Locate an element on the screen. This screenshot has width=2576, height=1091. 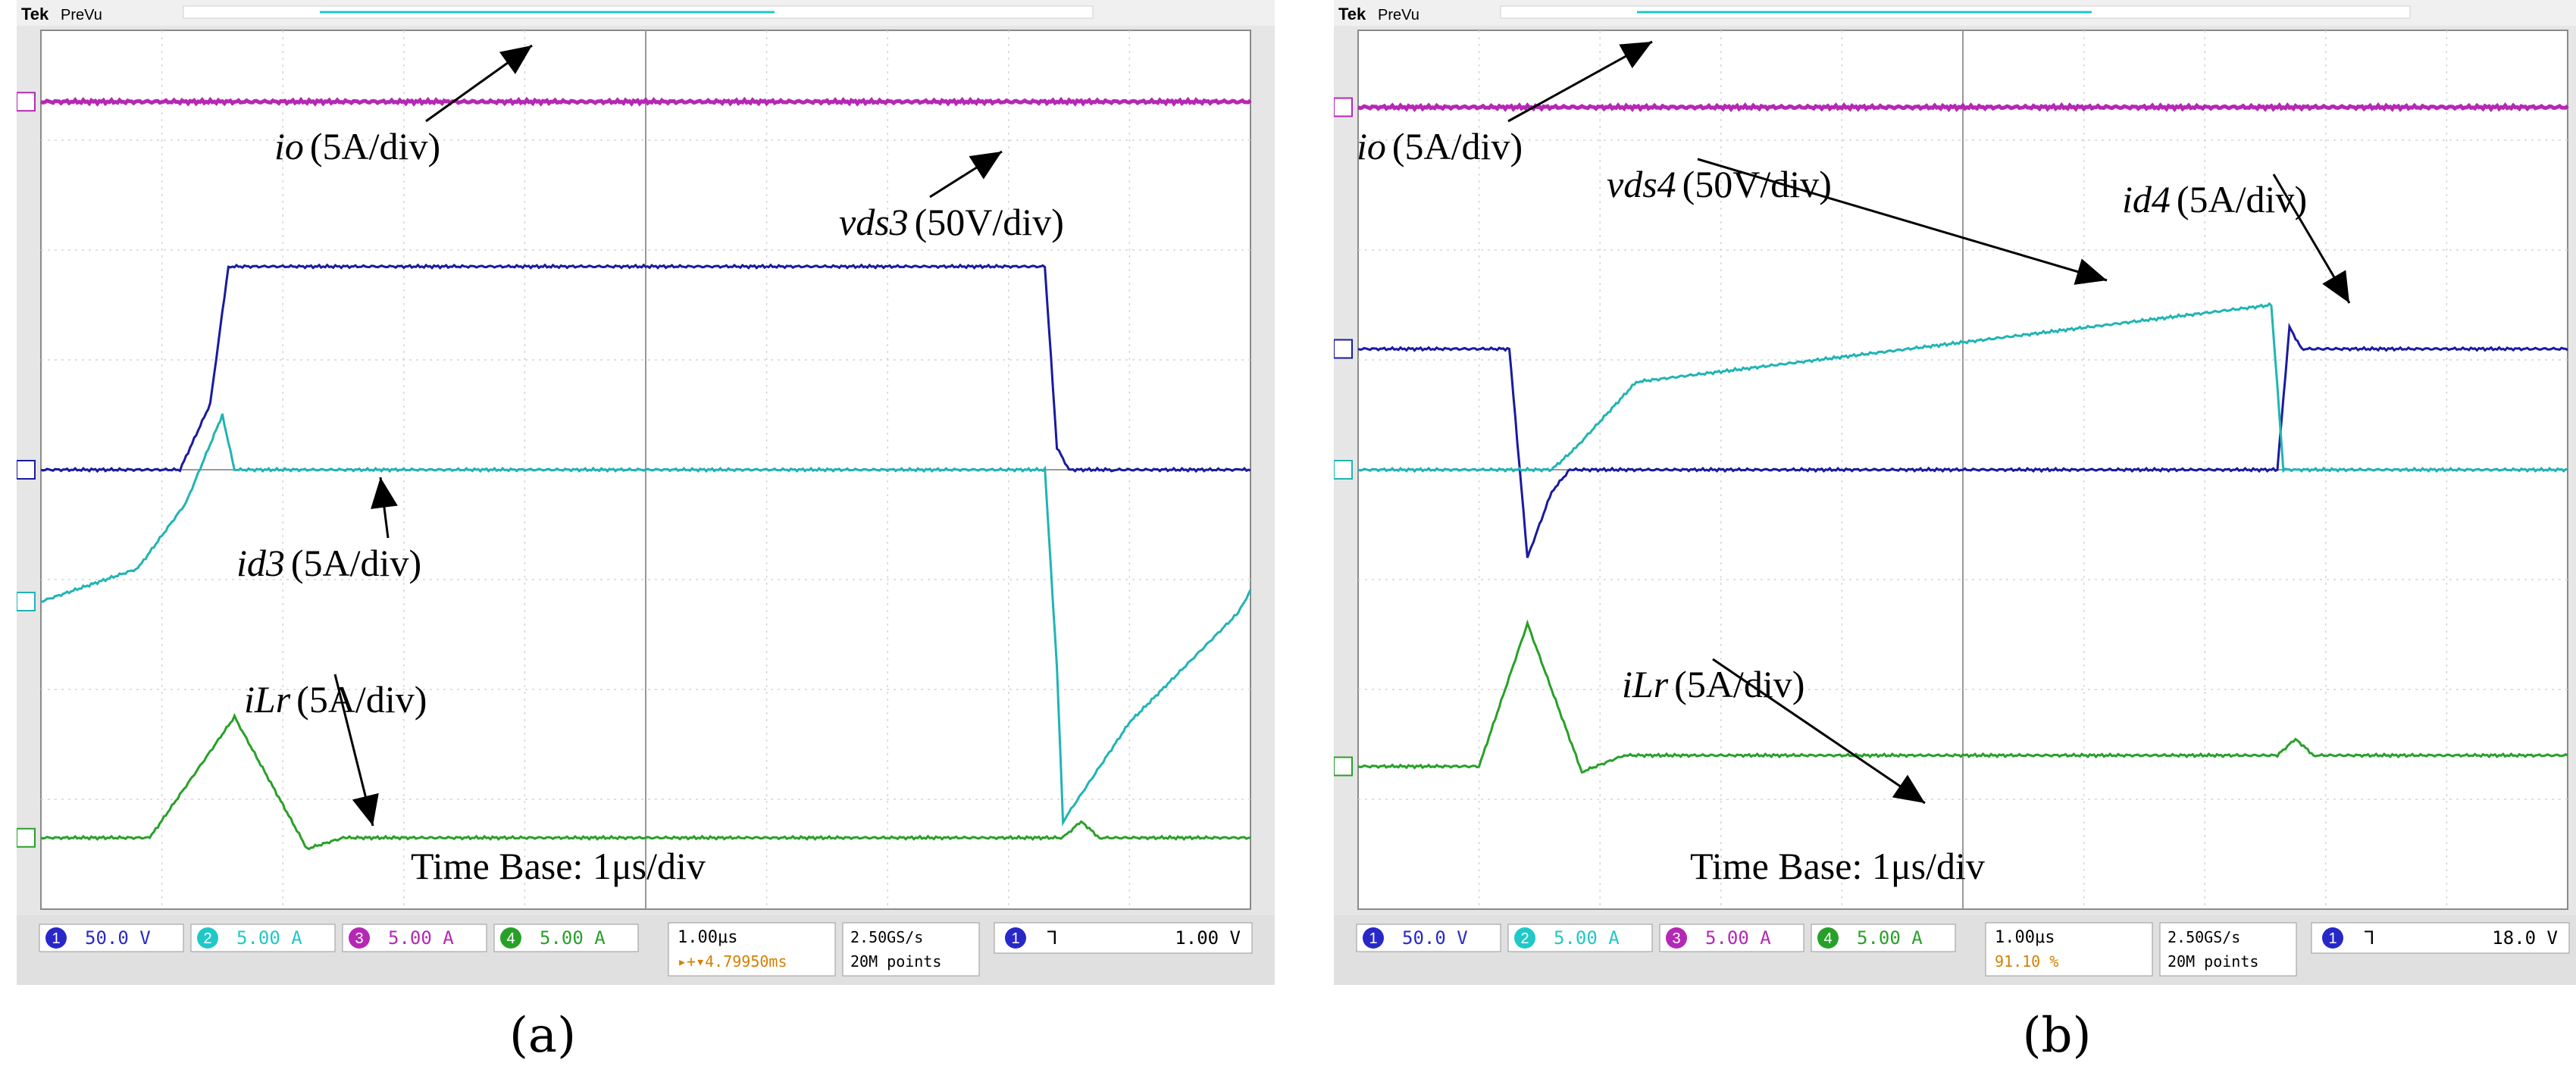
channel-marker-vds4 is located at coordinates (1343, 349).